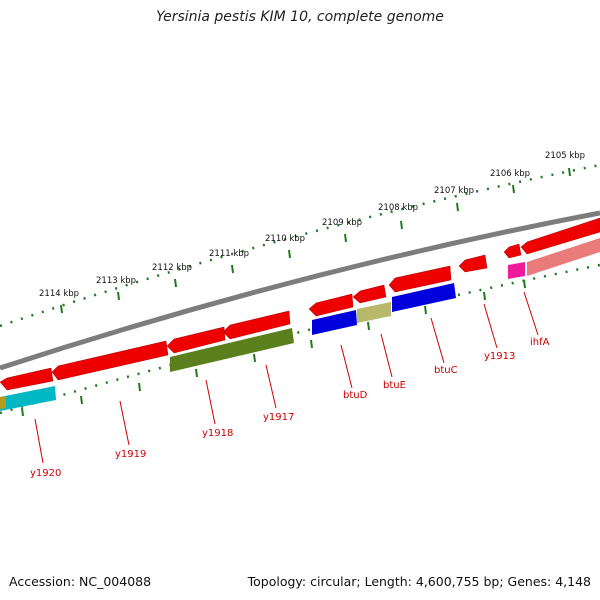 The width and height of the screenshot is (600, 600). I want to click on gene-label-btud: btuD, so click(355, 395).